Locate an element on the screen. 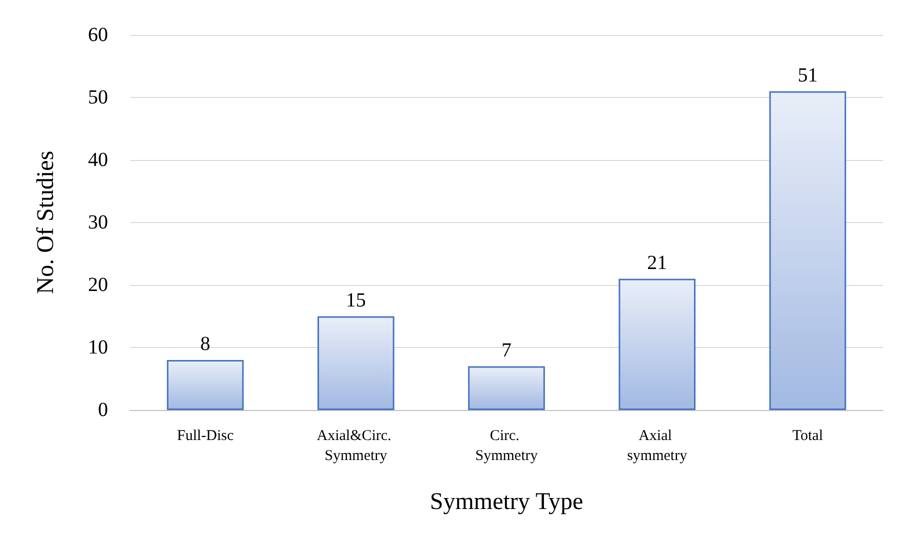 This screenshot has height=546, width=901. y-tick-label: 20 is located at coordinates (98, 285).